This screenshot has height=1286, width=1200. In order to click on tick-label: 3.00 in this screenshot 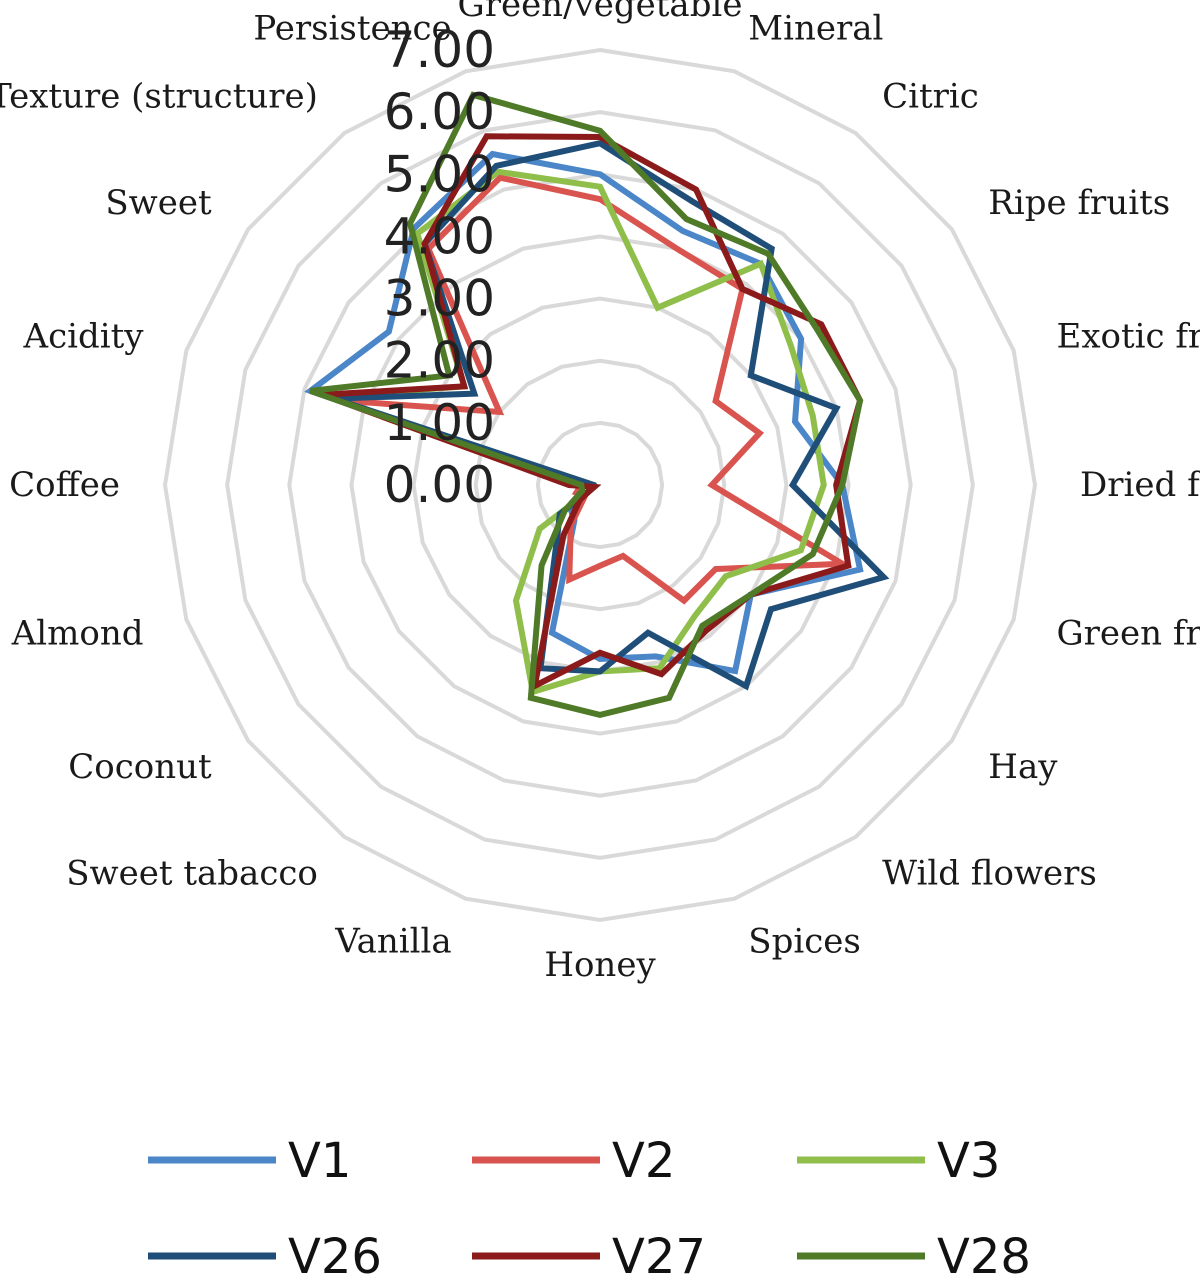, I will do `click(439, 299)`.